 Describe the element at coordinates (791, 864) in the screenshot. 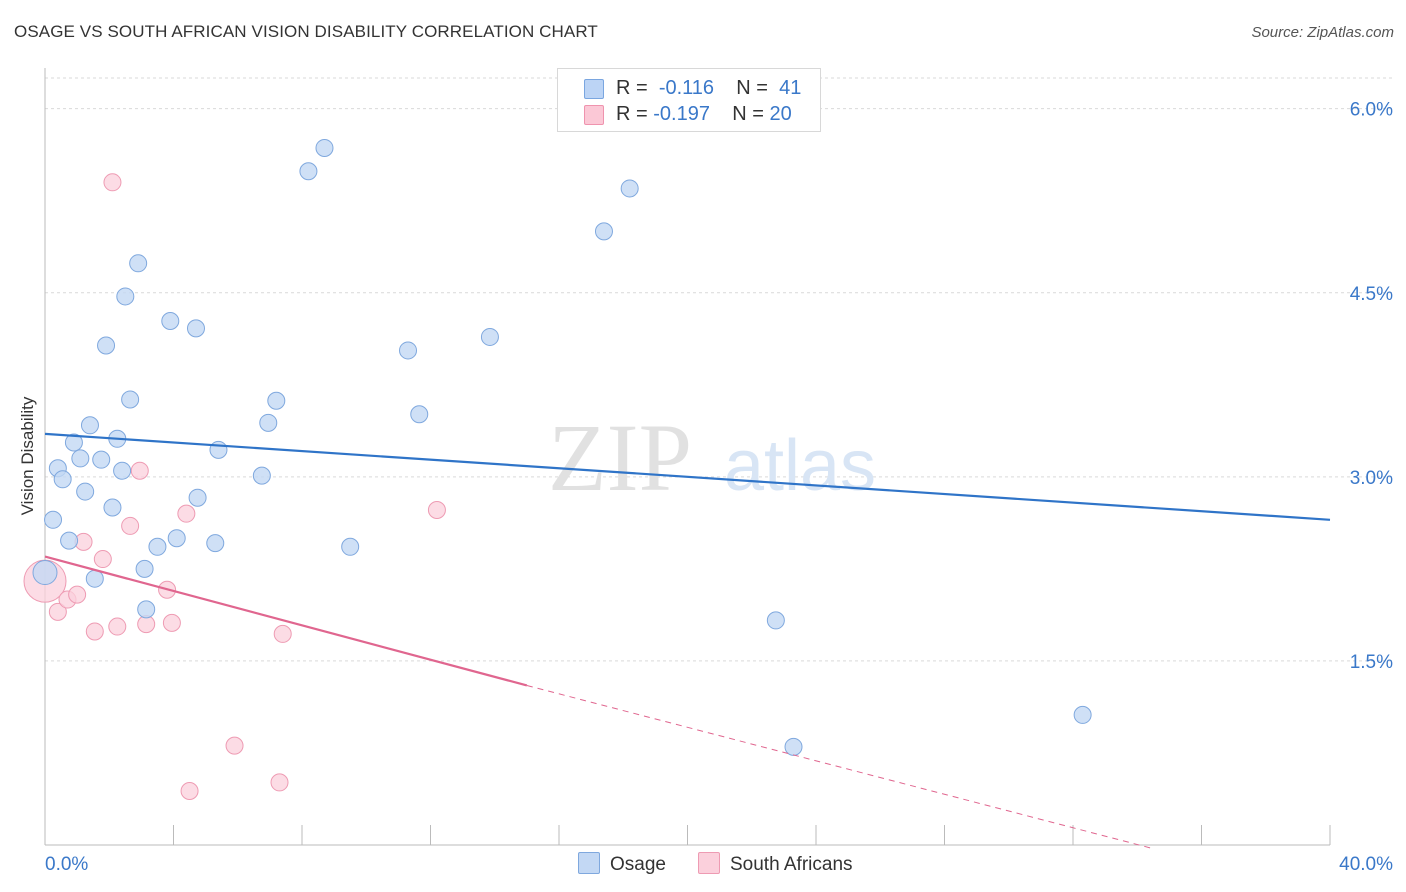

I see `sa-legend-label: South Africans` at that location.